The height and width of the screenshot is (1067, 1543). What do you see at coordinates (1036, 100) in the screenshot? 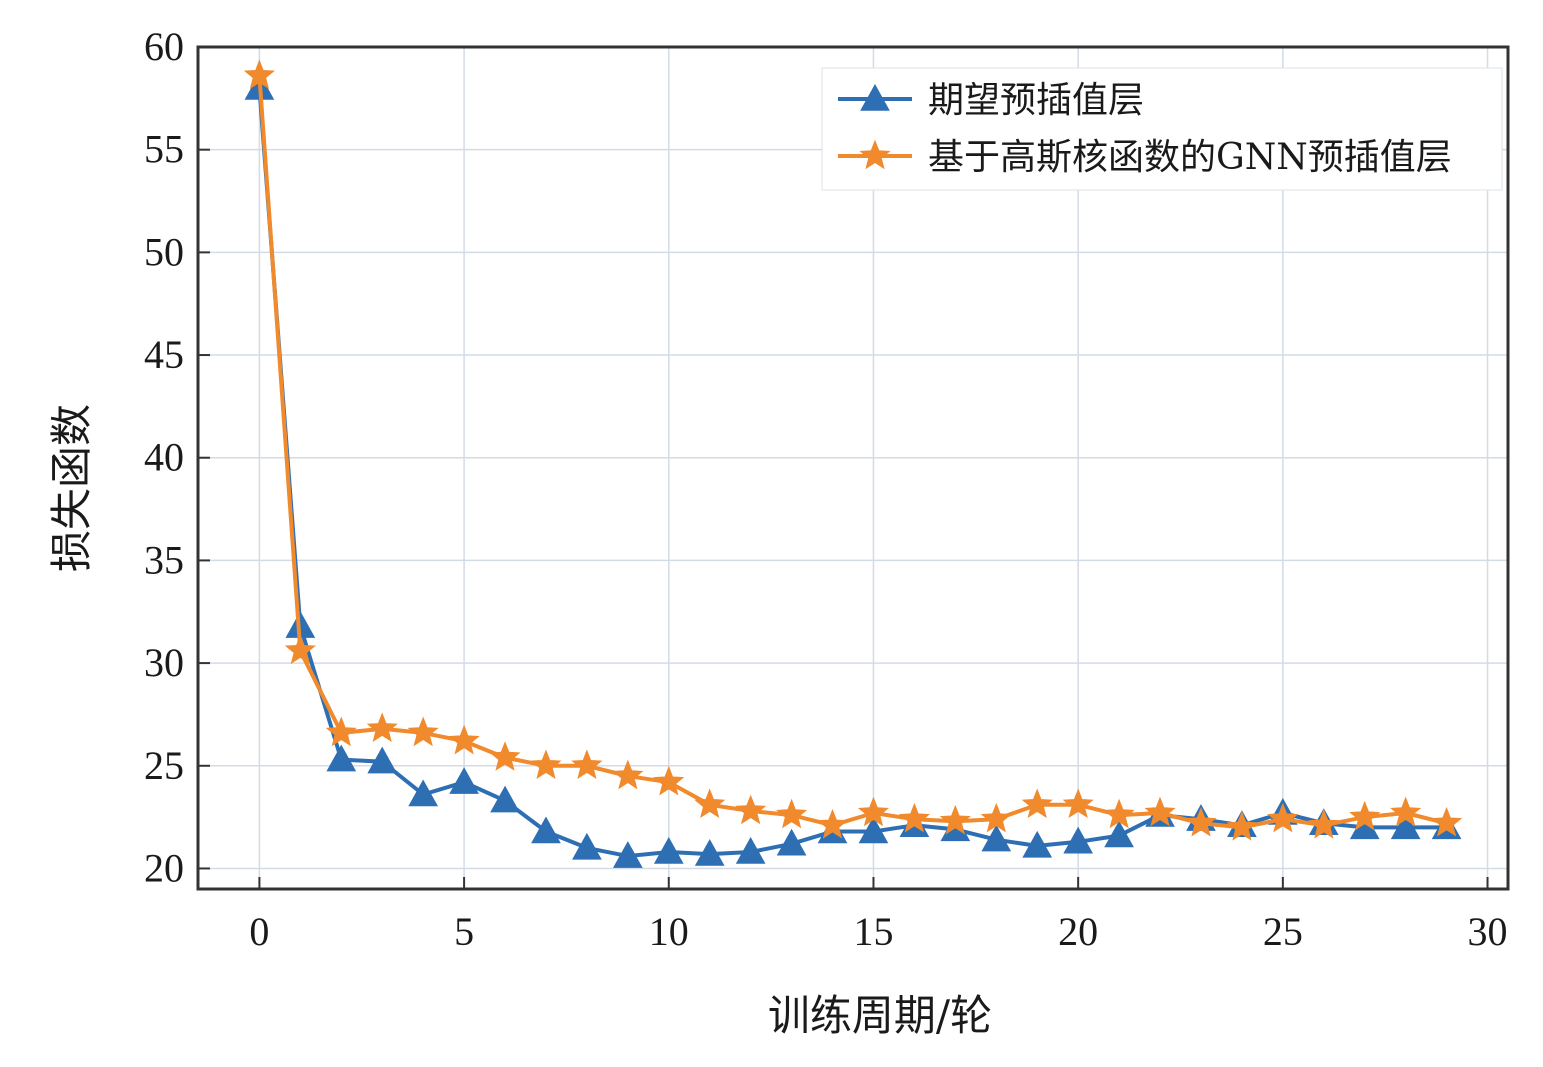
I see `legend-label: 期望预插值层` at bounding box center [1036, 100].